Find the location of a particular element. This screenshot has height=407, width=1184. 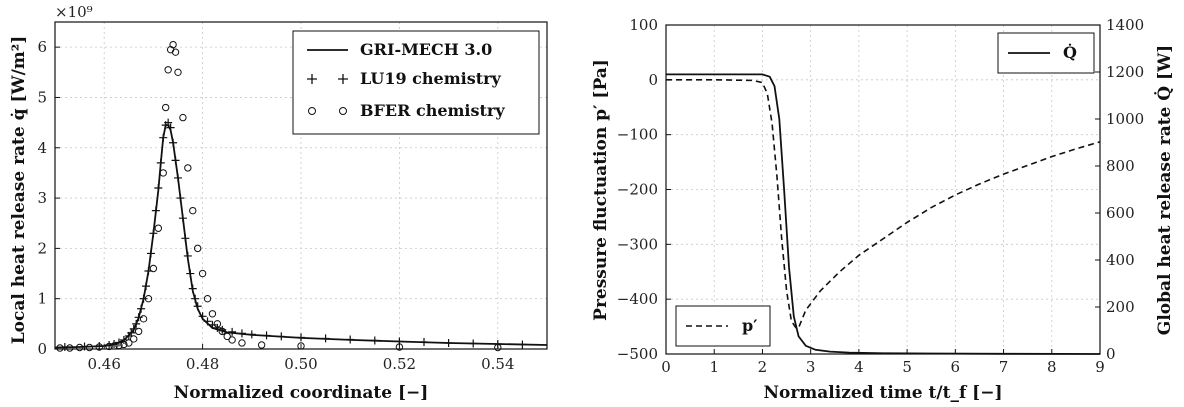

legend-circle-swatch is located at coordinates (327, 111).